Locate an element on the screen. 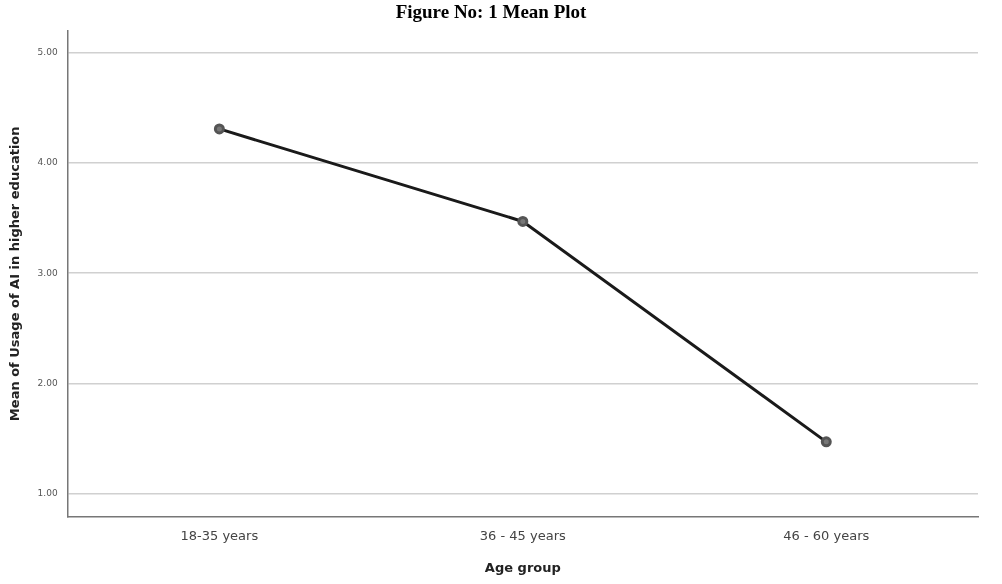 This screenshot has width=1002, height=584. chart-title: Figure No: 1 Mean Plot is located at coordinates (491, 12).